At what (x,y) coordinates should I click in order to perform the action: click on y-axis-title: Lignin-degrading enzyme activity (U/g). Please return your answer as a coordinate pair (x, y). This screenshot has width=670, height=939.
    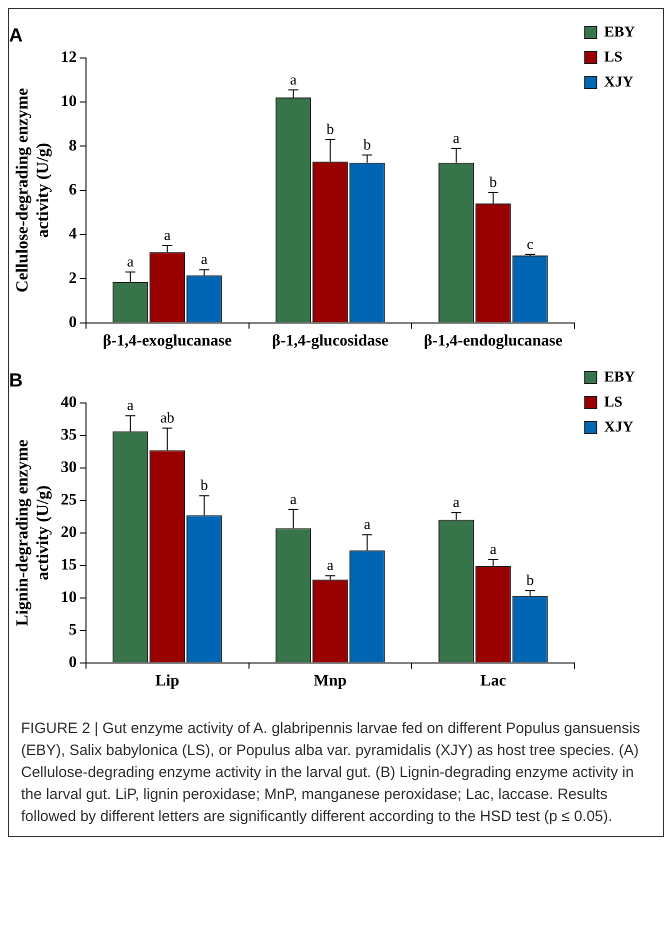
    Looking at the image, I should click on (32, 532).